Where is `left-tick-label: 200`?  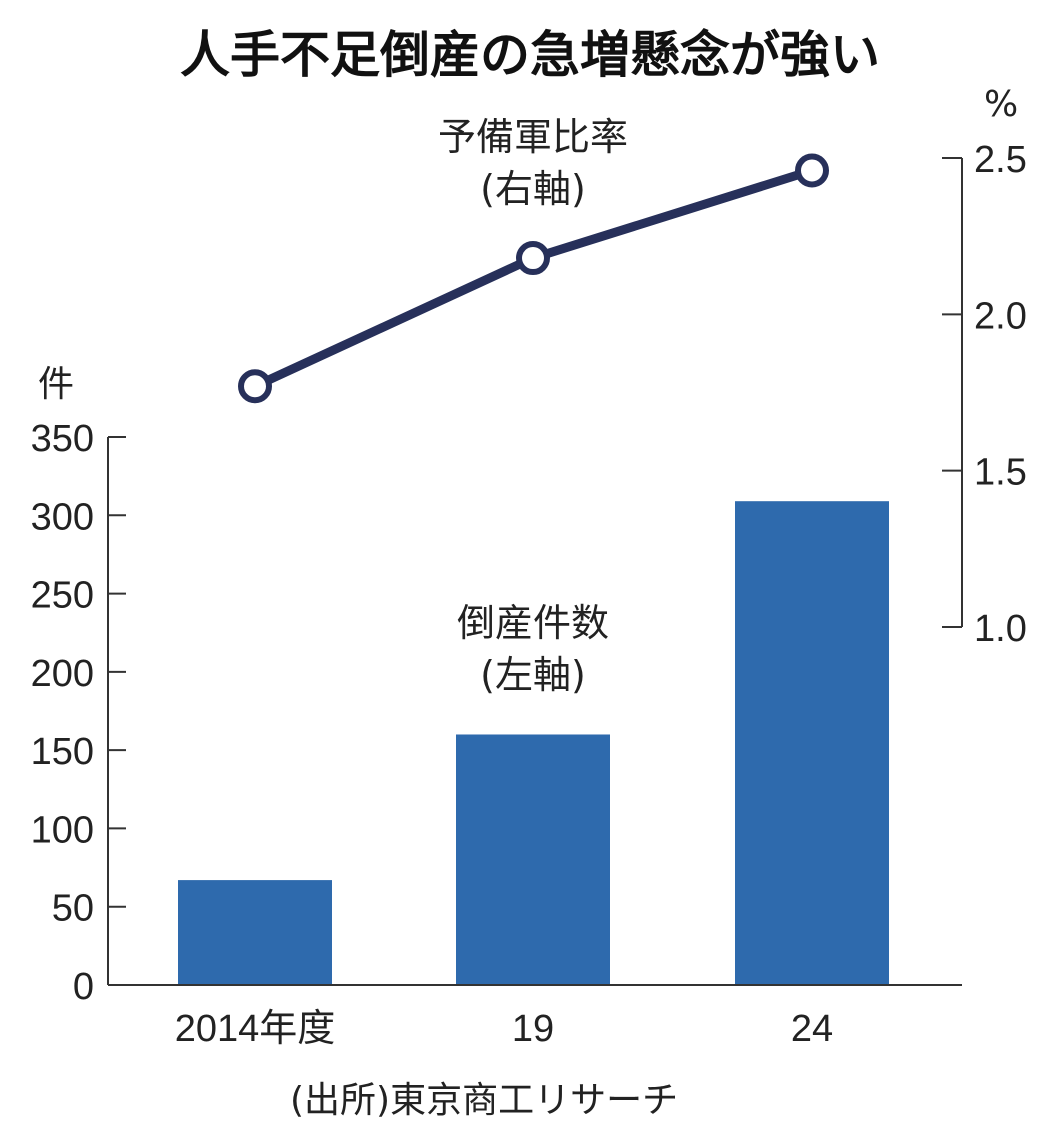
left-tick-label: 200 is located at coordinates (62, 674).